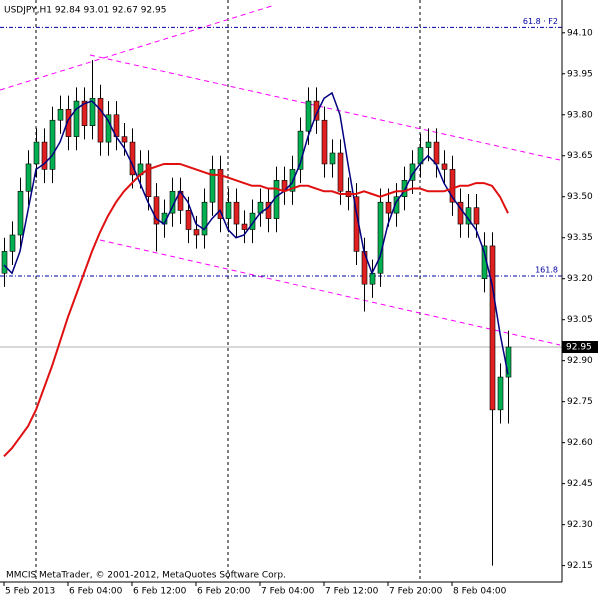  Describe the element at coordinates (580, 279) in the screenshot. I see `y-tick-label: 93.20` at that location.